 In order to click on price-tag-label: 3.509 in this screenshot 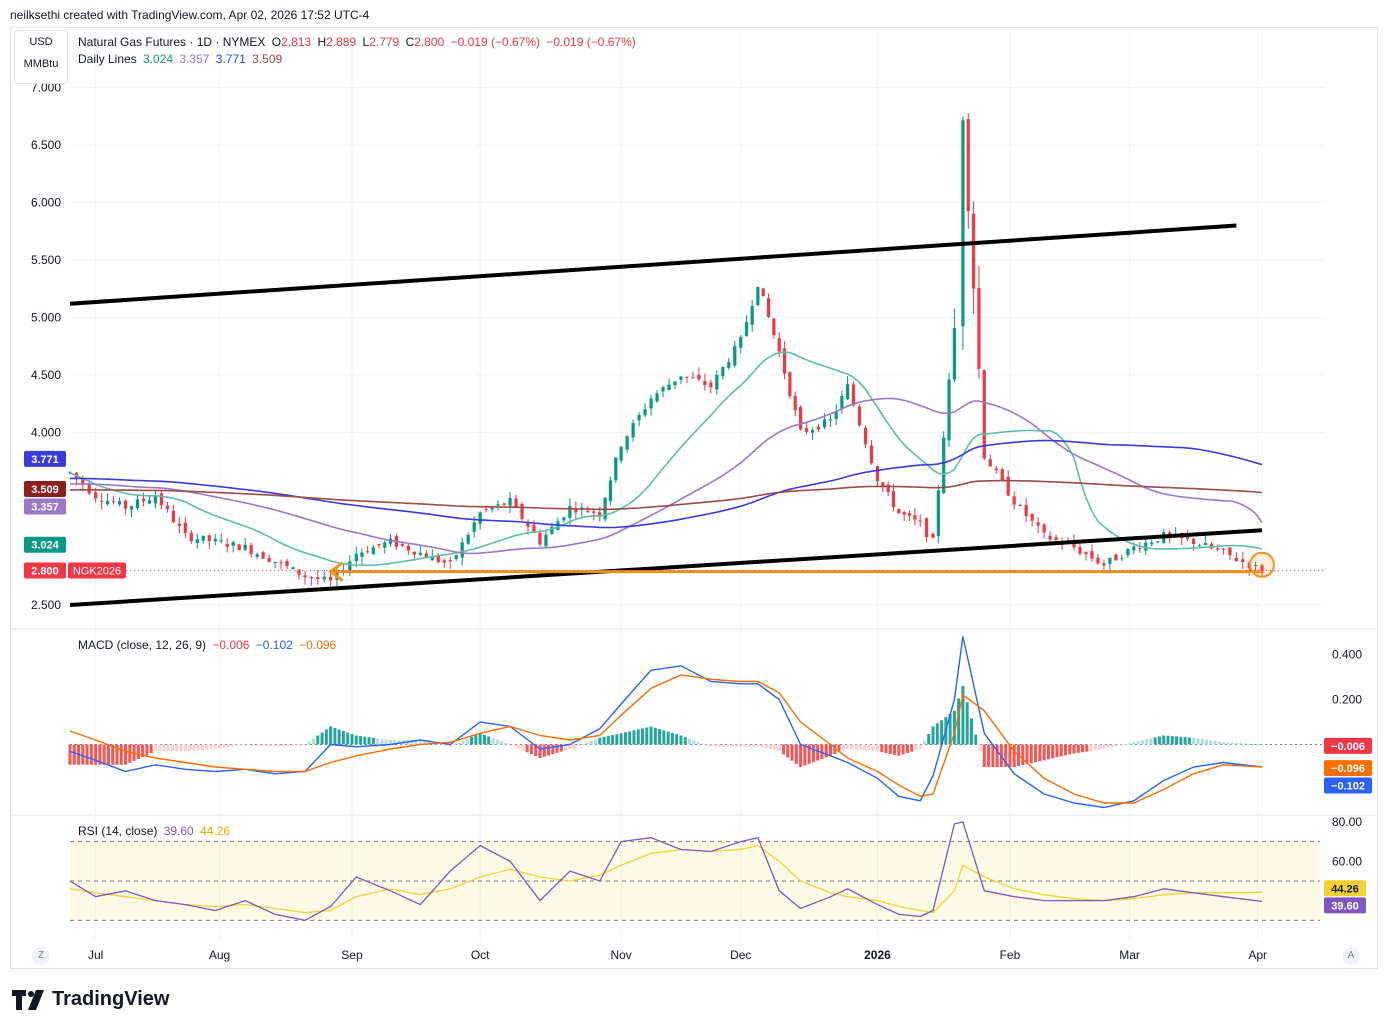, I will do `click(45, 490)`.